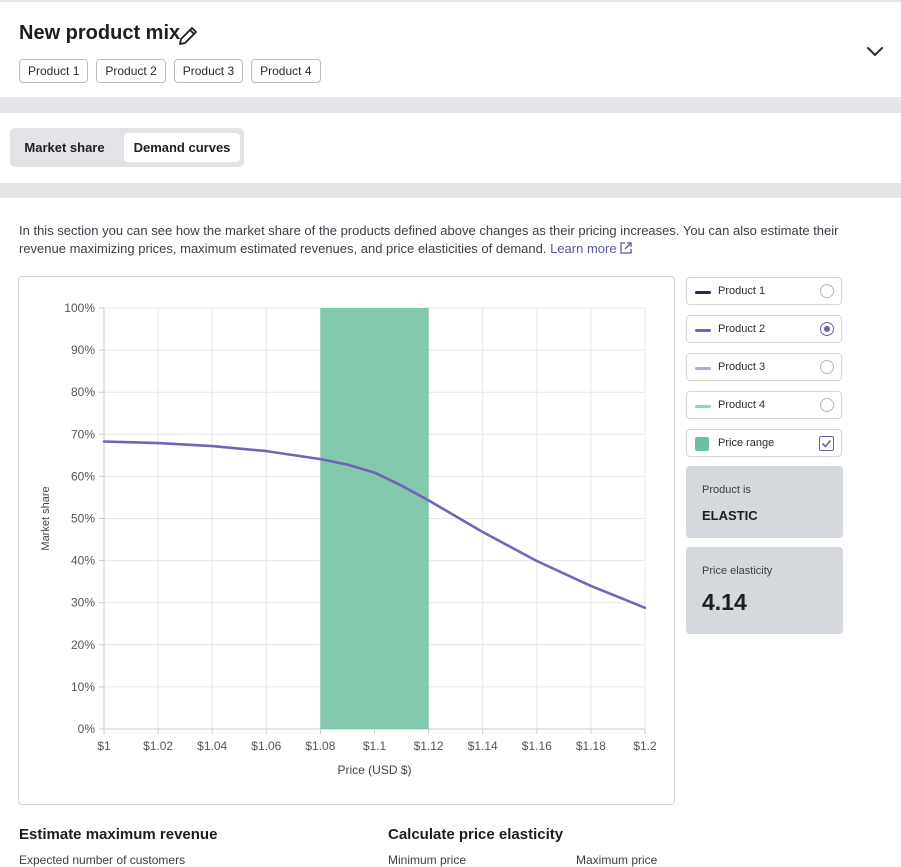 This screenshot has width=901, height=867. I want to click on top-border, so click(450, 1).